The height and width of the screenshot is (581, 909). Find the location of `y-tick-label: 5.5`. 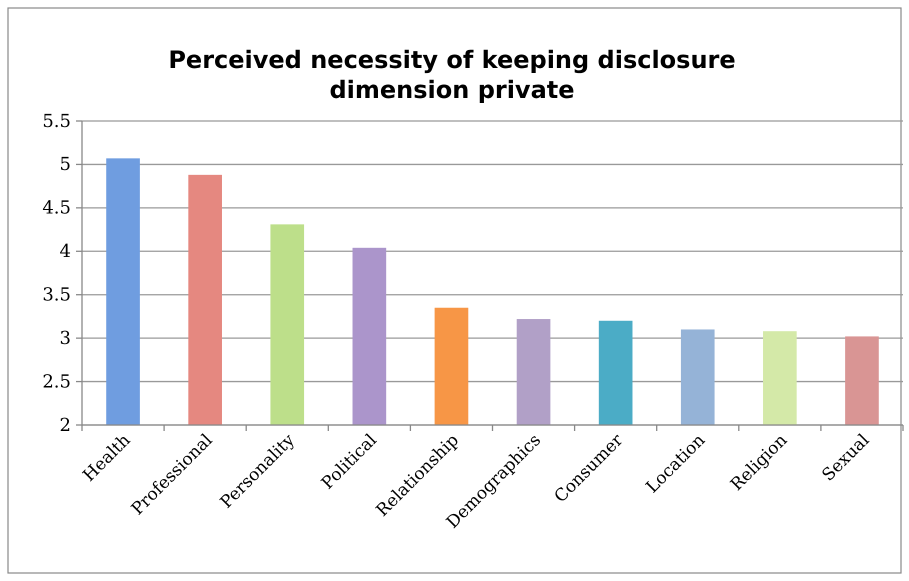

y-tick-label: 5.5 is located at coordinates (56, 121).